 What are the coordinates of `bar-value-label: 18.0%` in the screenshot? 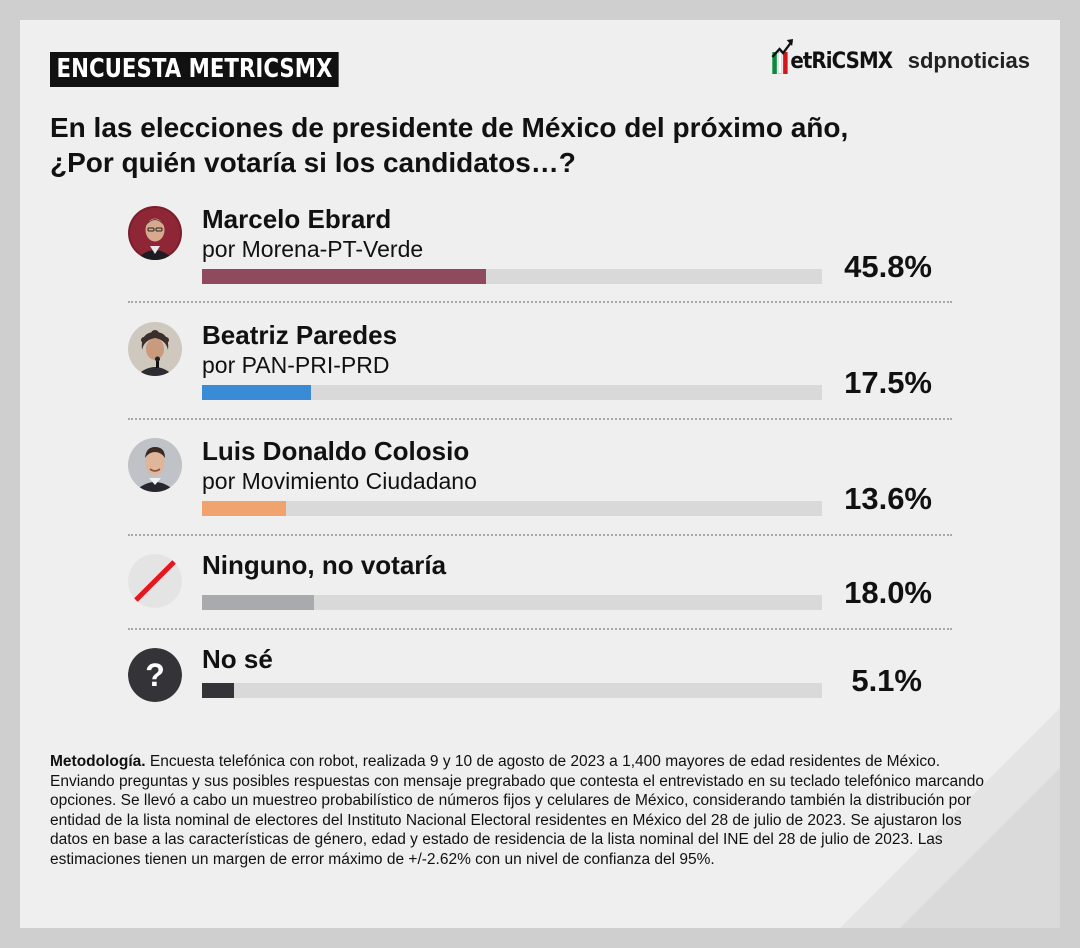 It's located at (888, 593).